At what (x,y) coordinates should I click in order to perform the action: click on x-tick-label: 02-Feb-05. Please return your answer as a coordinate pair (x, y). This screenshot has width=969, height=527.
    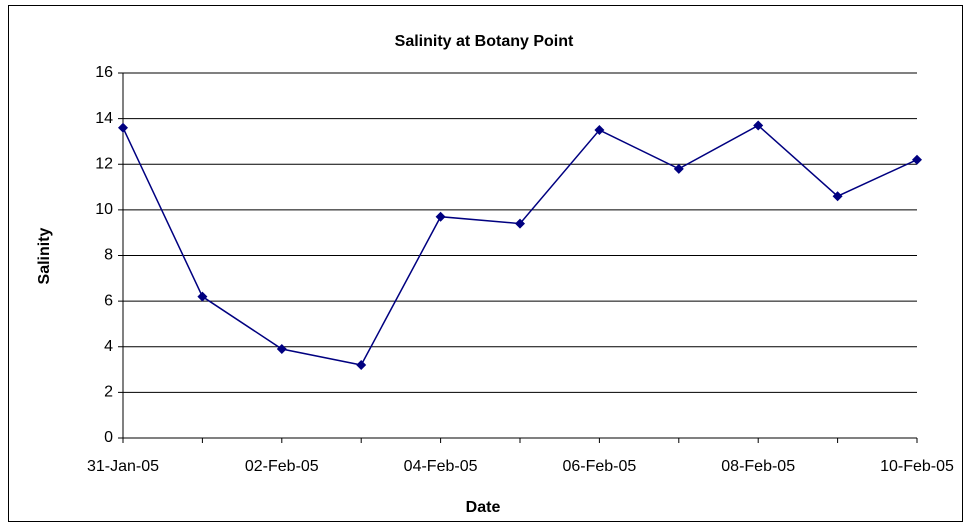
    Looking at the image, I should click on (282, 466).